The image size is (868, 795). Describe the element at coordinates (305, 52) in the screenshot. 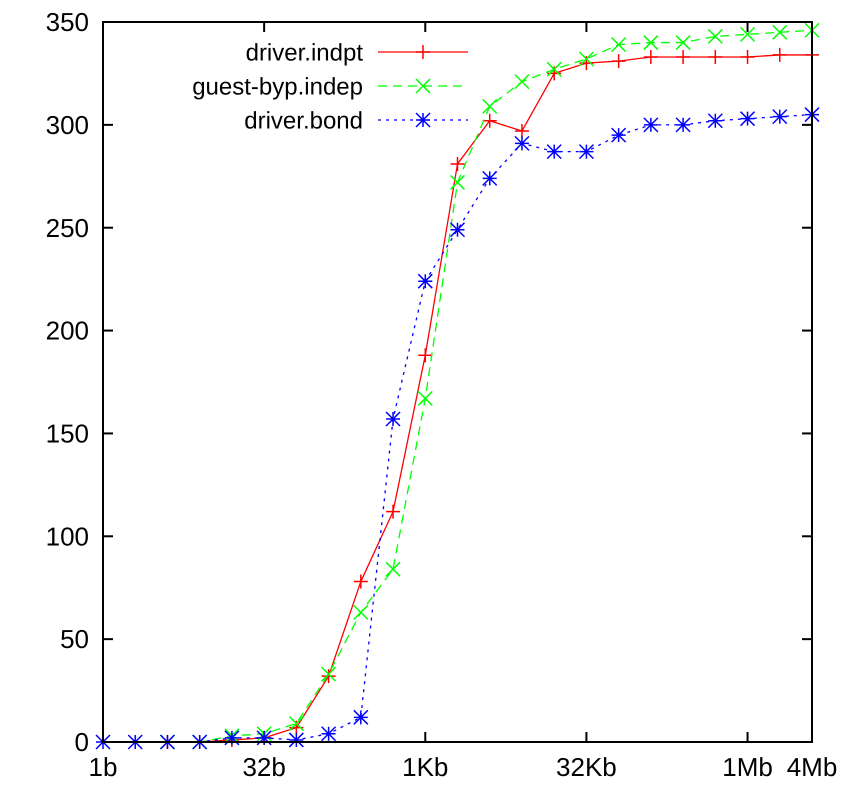

I see `legend-label: driver.indpt` at that location.